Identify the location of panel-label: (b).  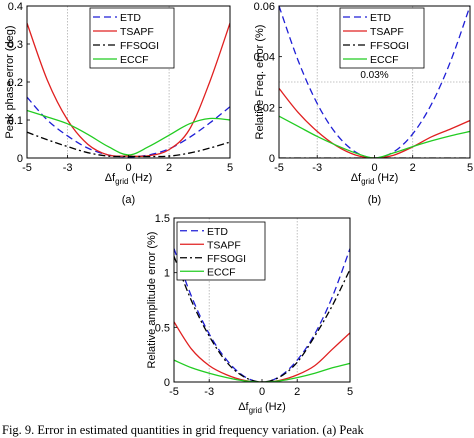
(374, 200).